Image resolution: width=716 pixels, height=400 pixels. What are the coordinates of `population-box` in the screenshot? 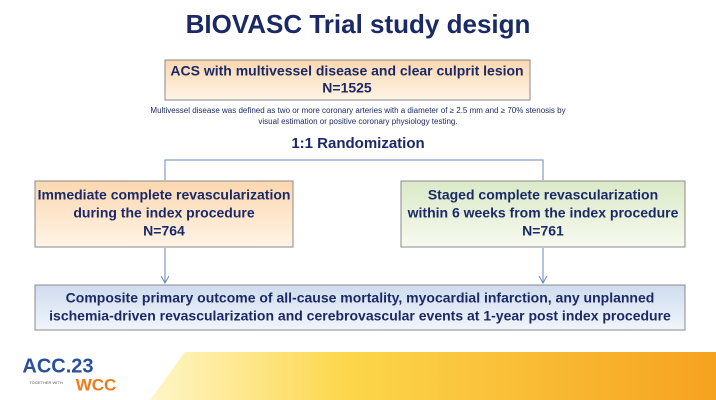 It's located at (347, 80).